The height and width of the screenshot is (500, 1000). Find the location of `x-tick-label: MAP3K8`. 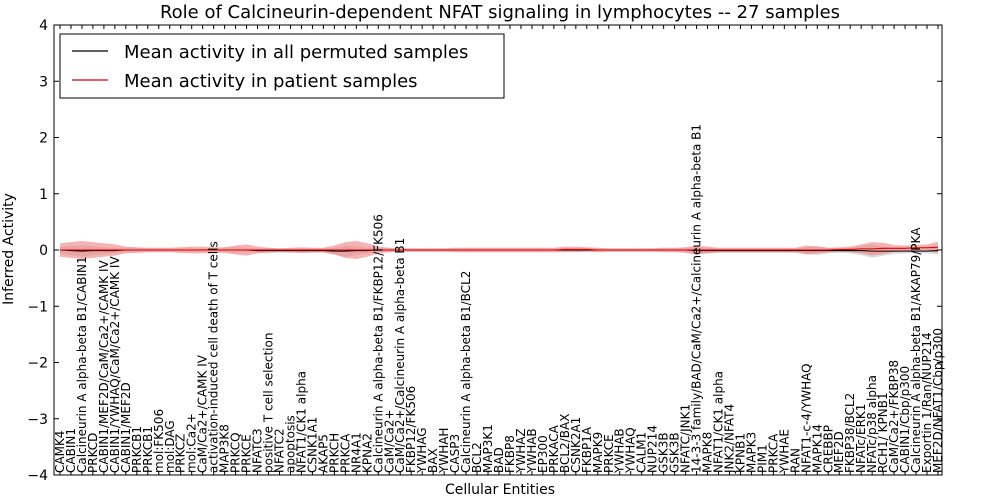

x-tick-label: MAP3K8 is located at coordinates (225, 448).